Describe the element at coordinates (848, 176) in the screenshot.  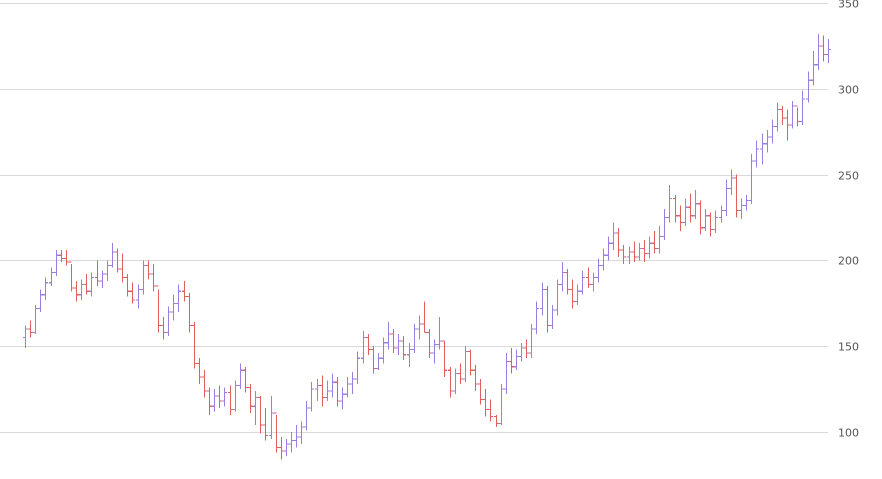
I see `y-tick-label: 250` at that location.